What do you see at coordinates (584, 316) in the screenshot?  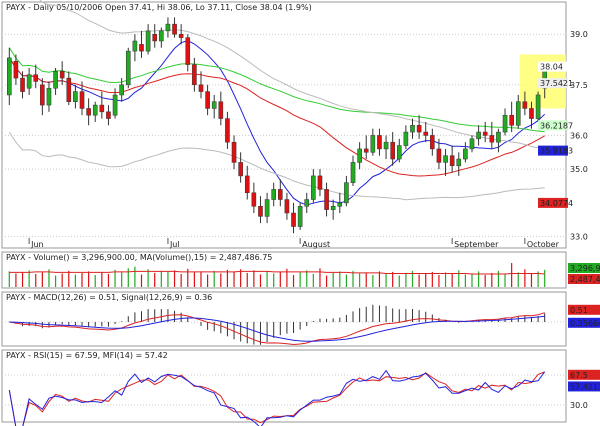 I see `macd-tags: 0.51 0.356642` at bounding box center [584, 316].